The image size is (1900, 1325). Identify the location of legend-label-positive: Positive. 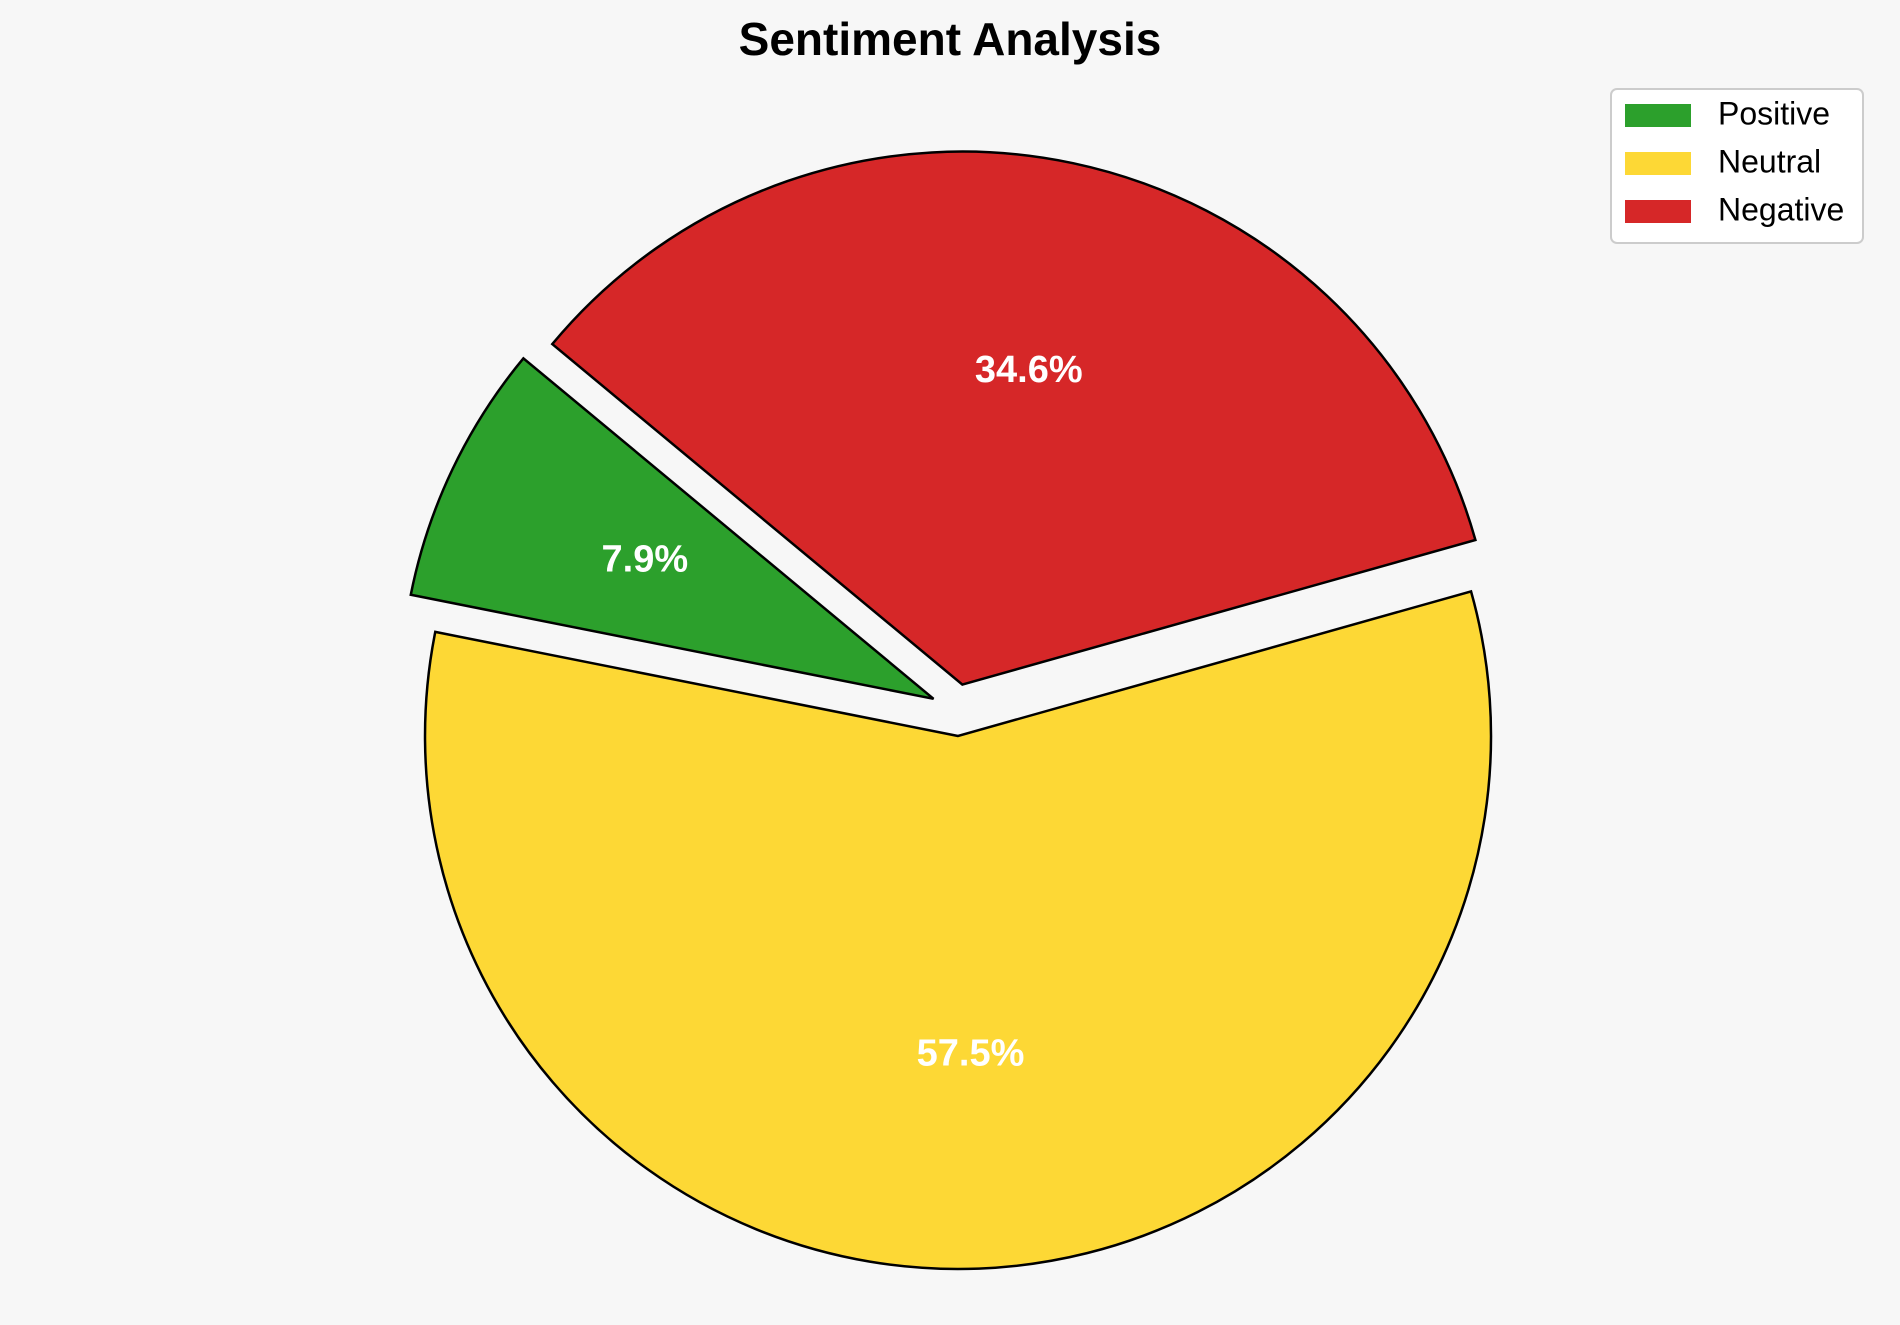
(1774, 113).